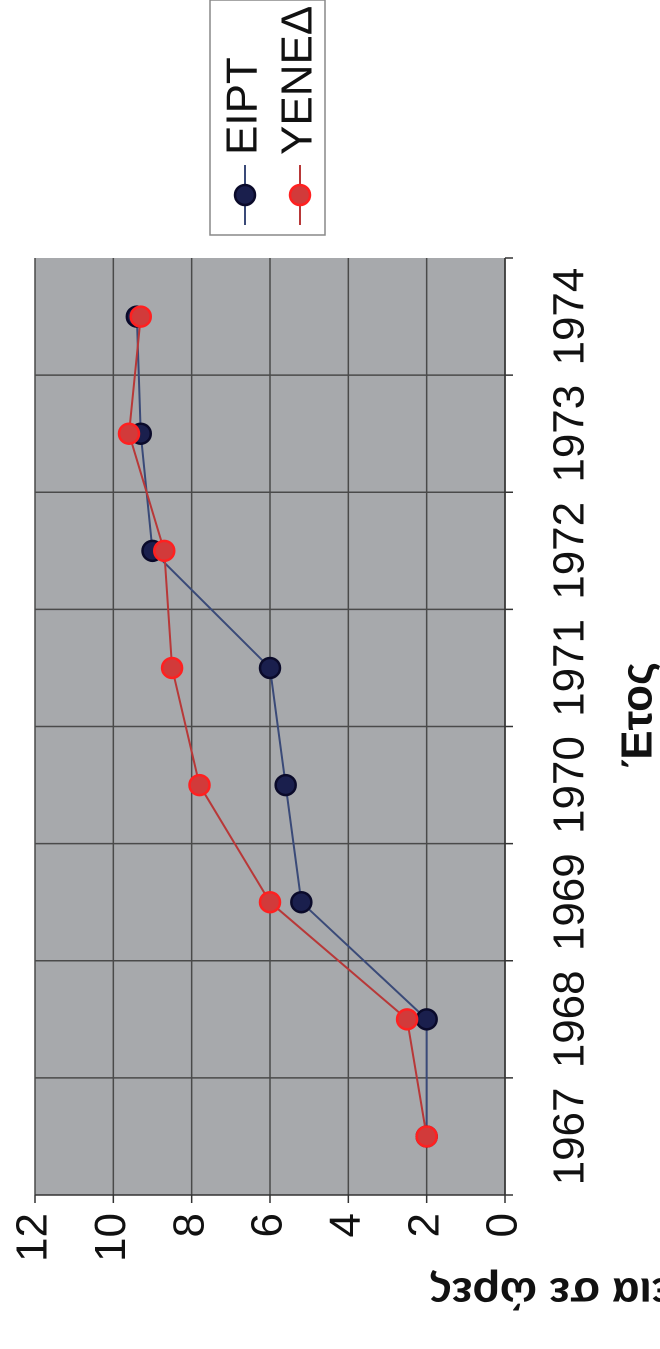  Describe the element at coordinates (569, 1136) in the screenshot. I see `x-tick-label: 1967` at that location.